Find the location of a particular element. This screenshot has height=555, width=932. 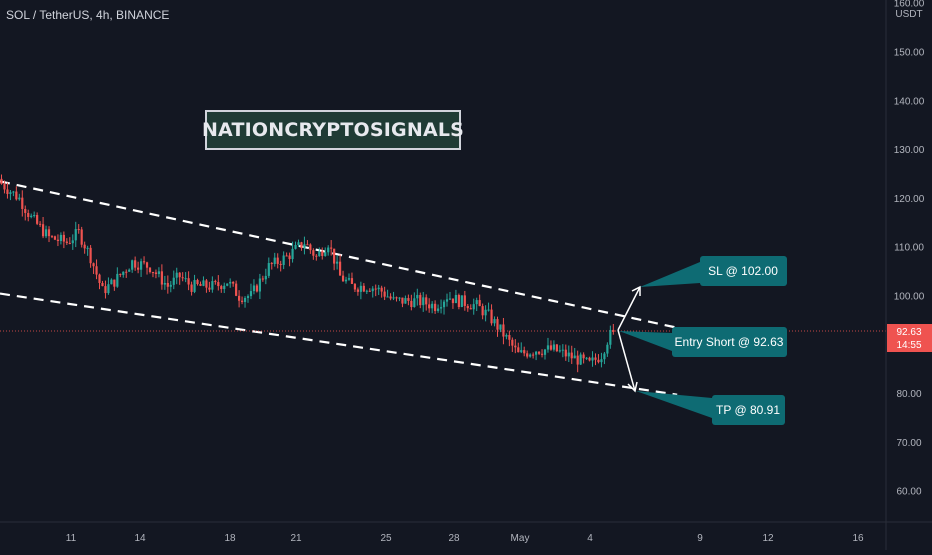

watermark-banner: NATIONCRYPTOSIGNALS is located at coordinates (333, 130).